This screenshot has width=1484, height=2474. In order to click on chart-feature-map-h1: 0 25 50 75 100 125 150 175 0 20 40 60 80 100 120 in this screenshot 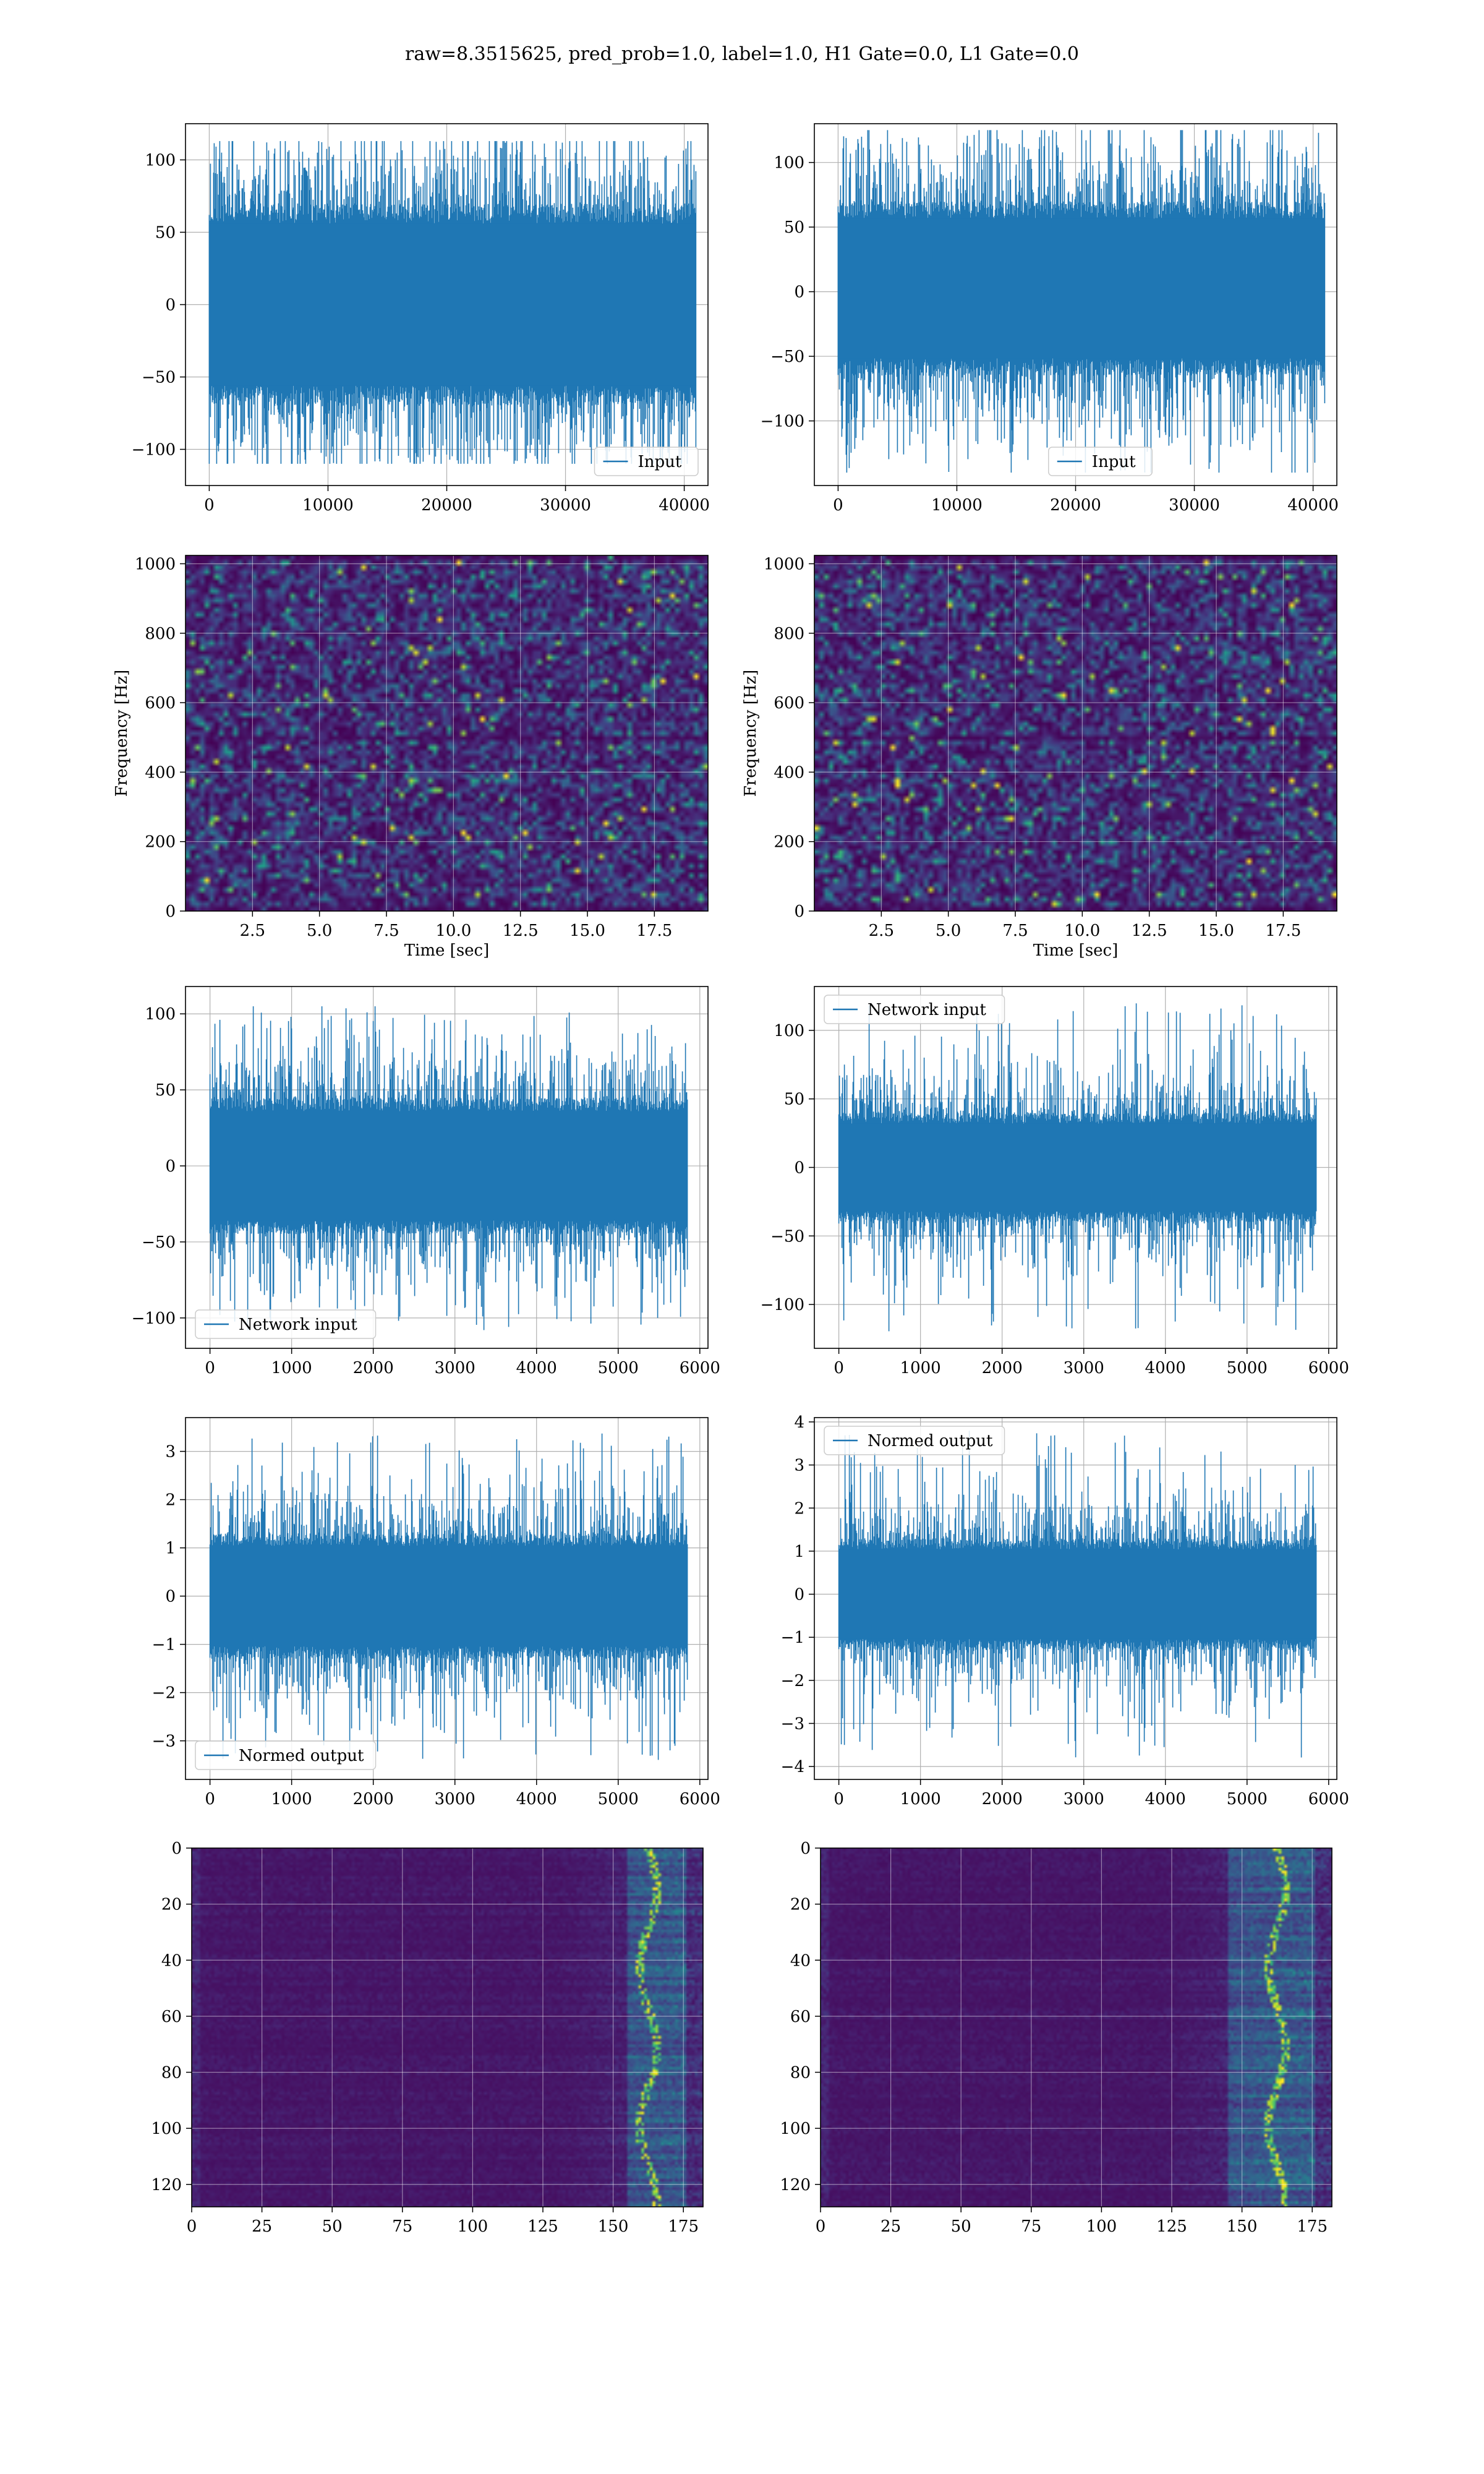, I will do `click(427, 2037)`.